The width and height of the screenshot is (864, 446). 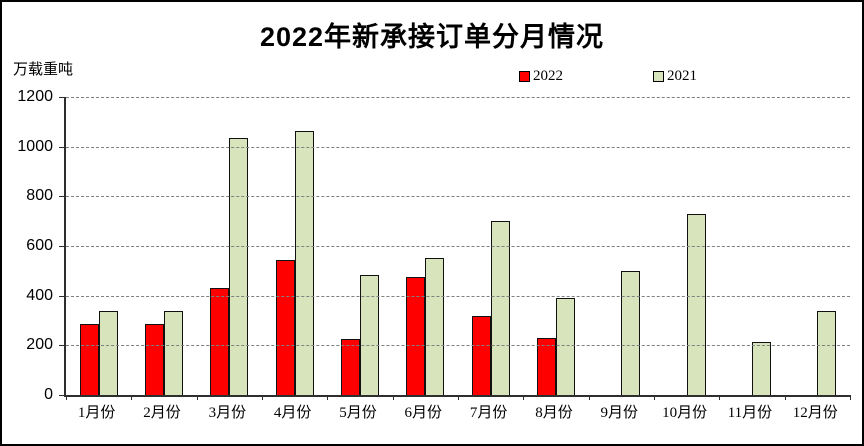 What do you see at coordinates (39, 196) in the screenshot?
I see `y-tick-label-800: 800` at bounding box center [39, 196].